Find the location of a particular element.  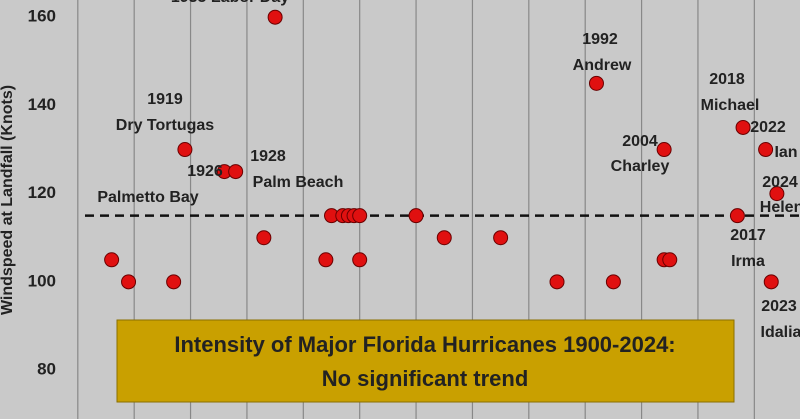

annotation: 1928 is located at coordinates (268, 156).